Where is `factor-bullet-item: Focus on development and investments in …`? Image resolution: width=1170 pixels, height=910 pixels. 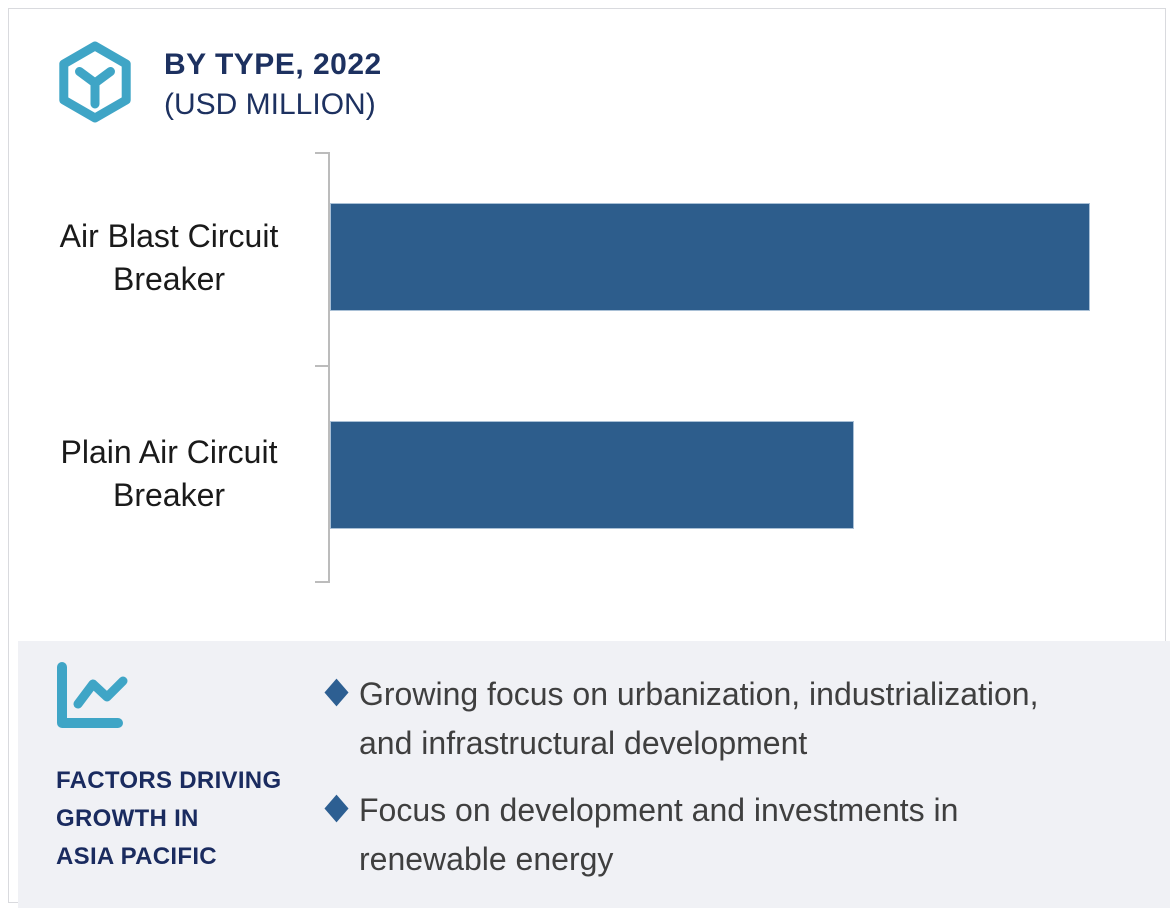 factor-bullet-item: Focus on development and investments in … is located at coordinates (641, 835).